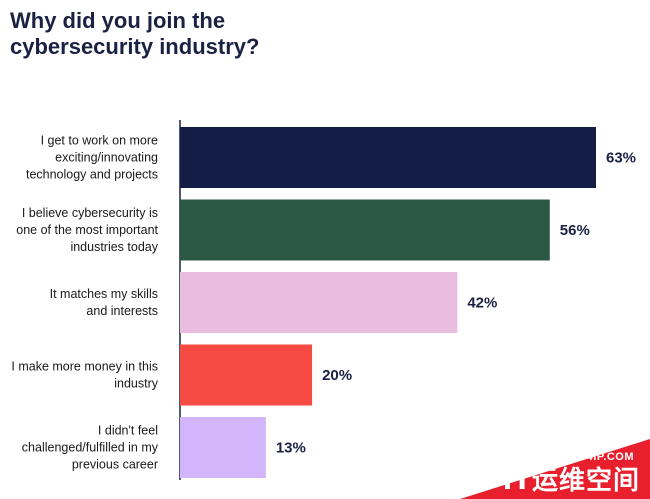 The height and width of the screenshot is (499, 650). Describe the element at coordinates (128, 431) in the screenshot. I see `category-label-5-line-1: I didn't feel` at that location.